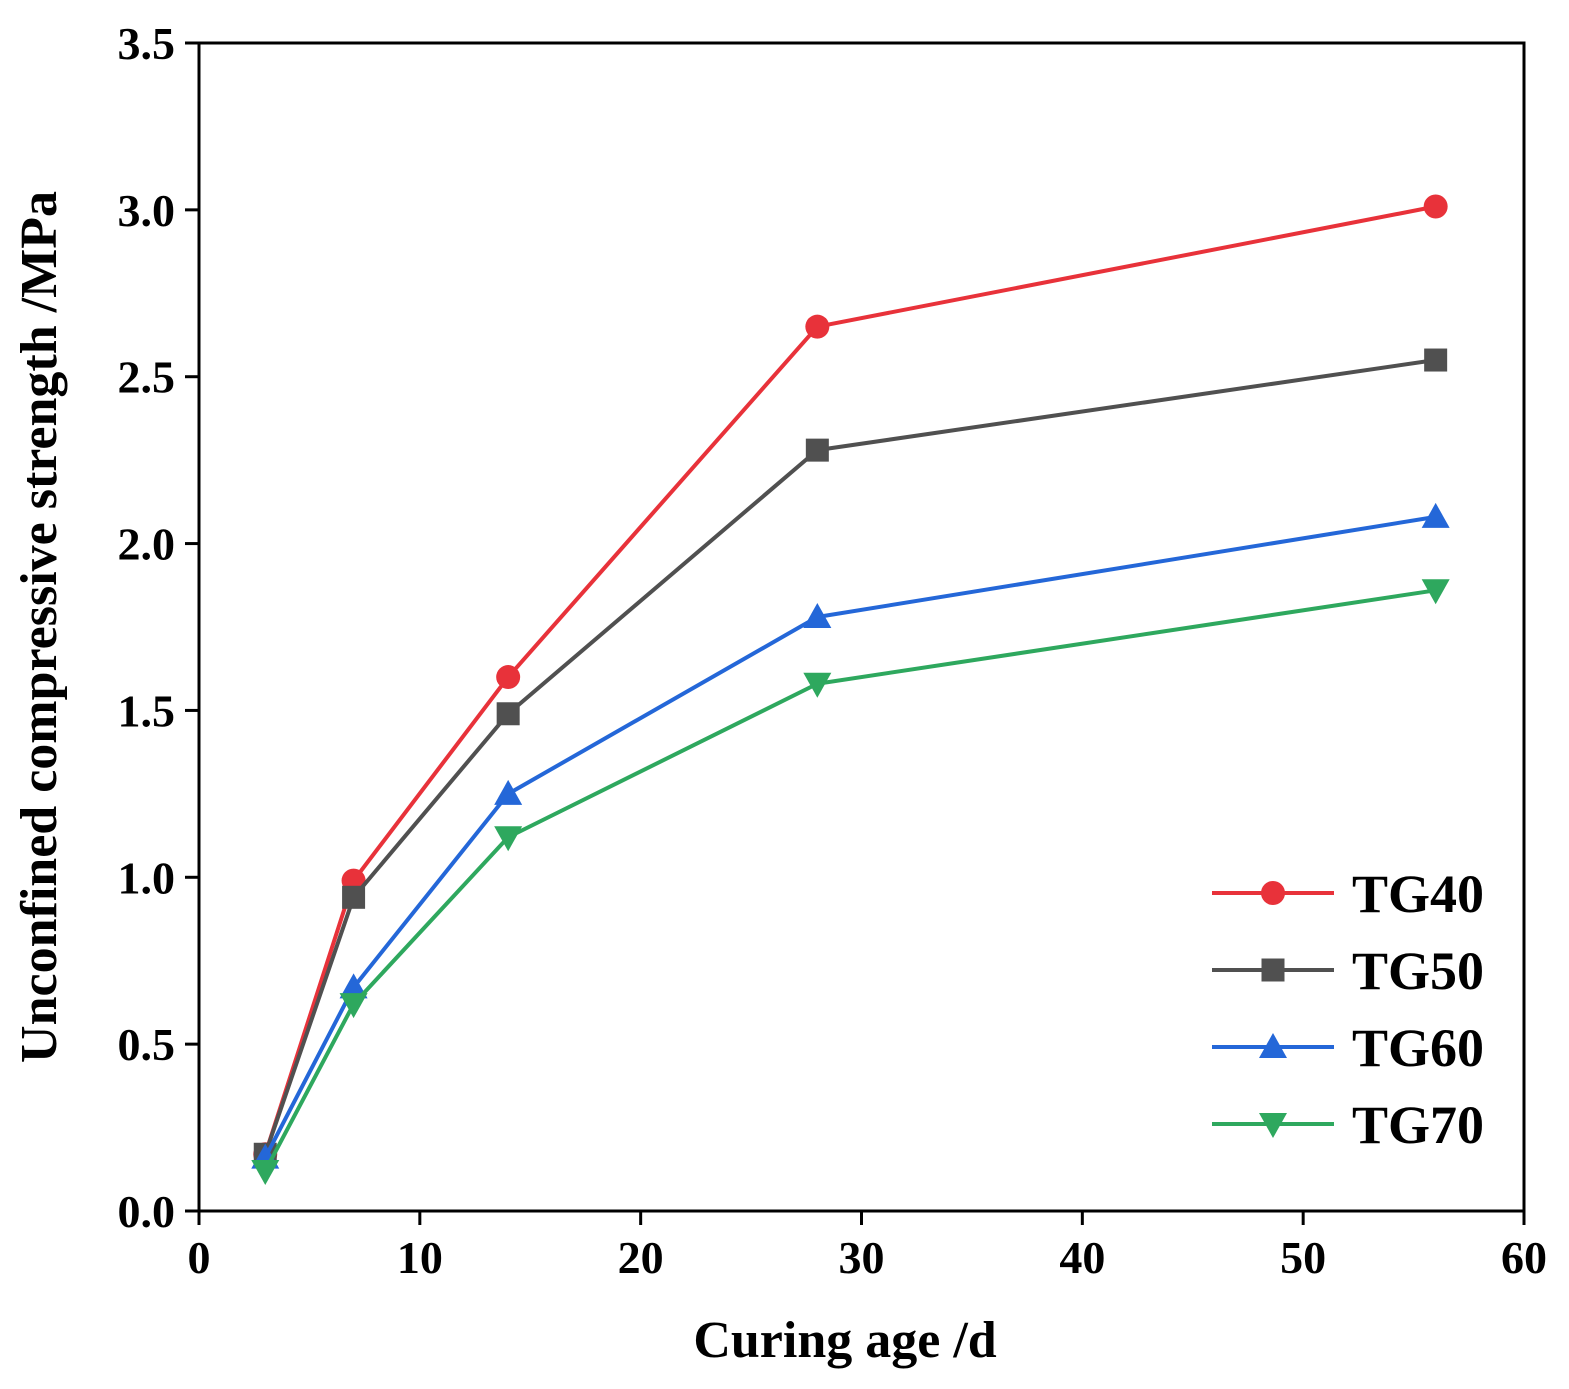 The image size is (1569, 1389). What do you see at coordinates (1418, 971) in the screenshot?
I see `legend-label: TG50` at bounding box center [1418, 971].